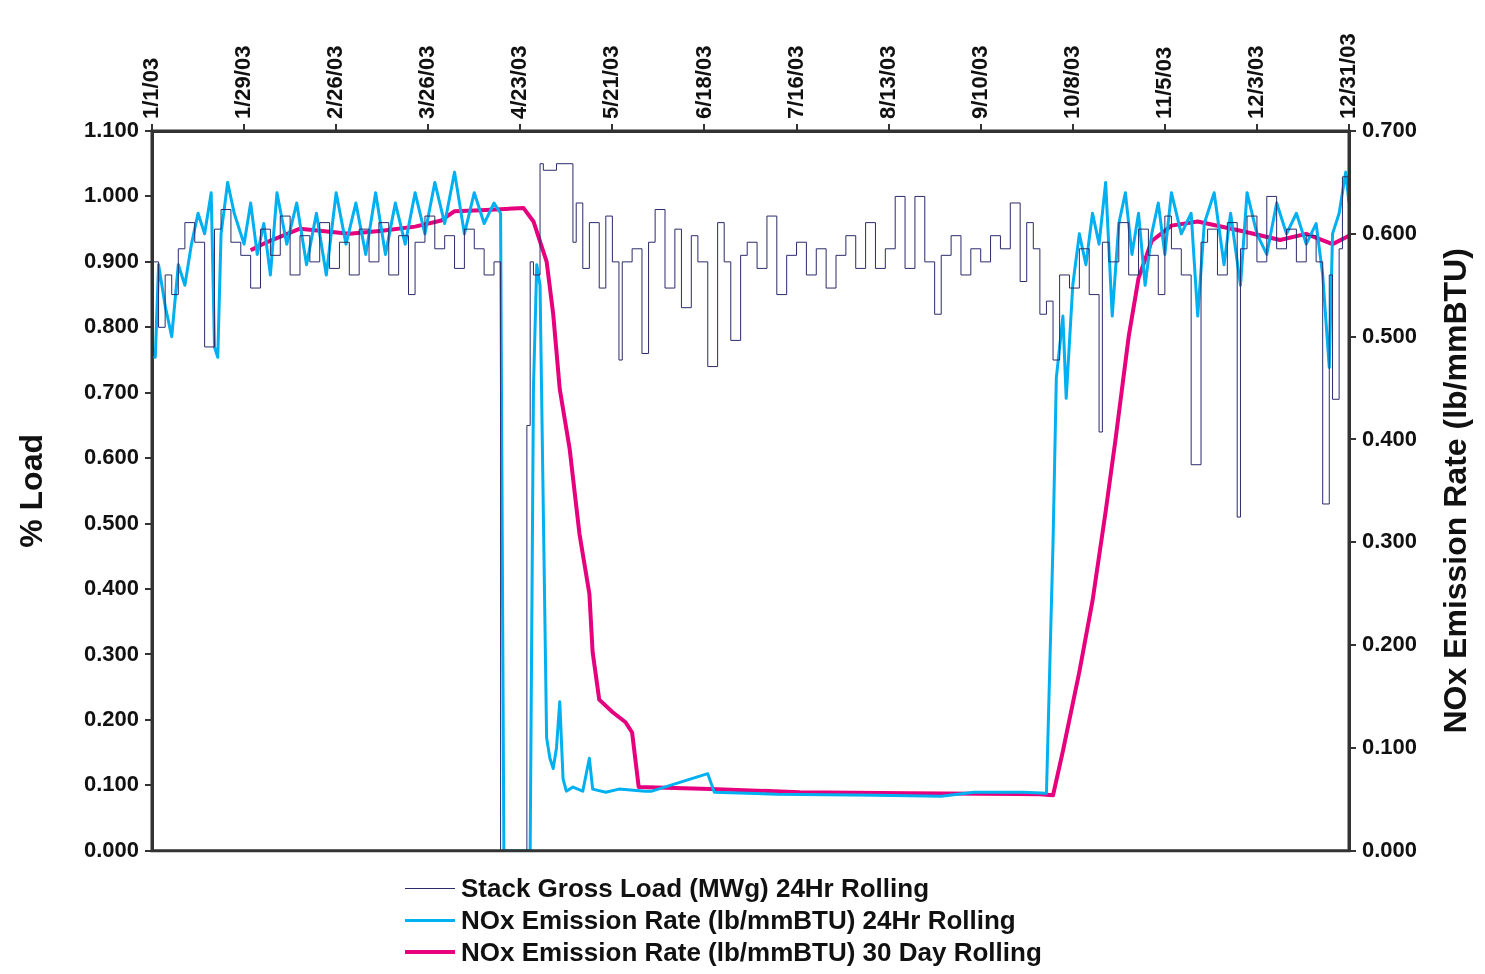 The image size is (1485, 974). Describe the element at coordinates (1454, 491) in the screenshot. I see `y2-axis-title: NOx Emission Rate (lb/mmBTU)` at that location.